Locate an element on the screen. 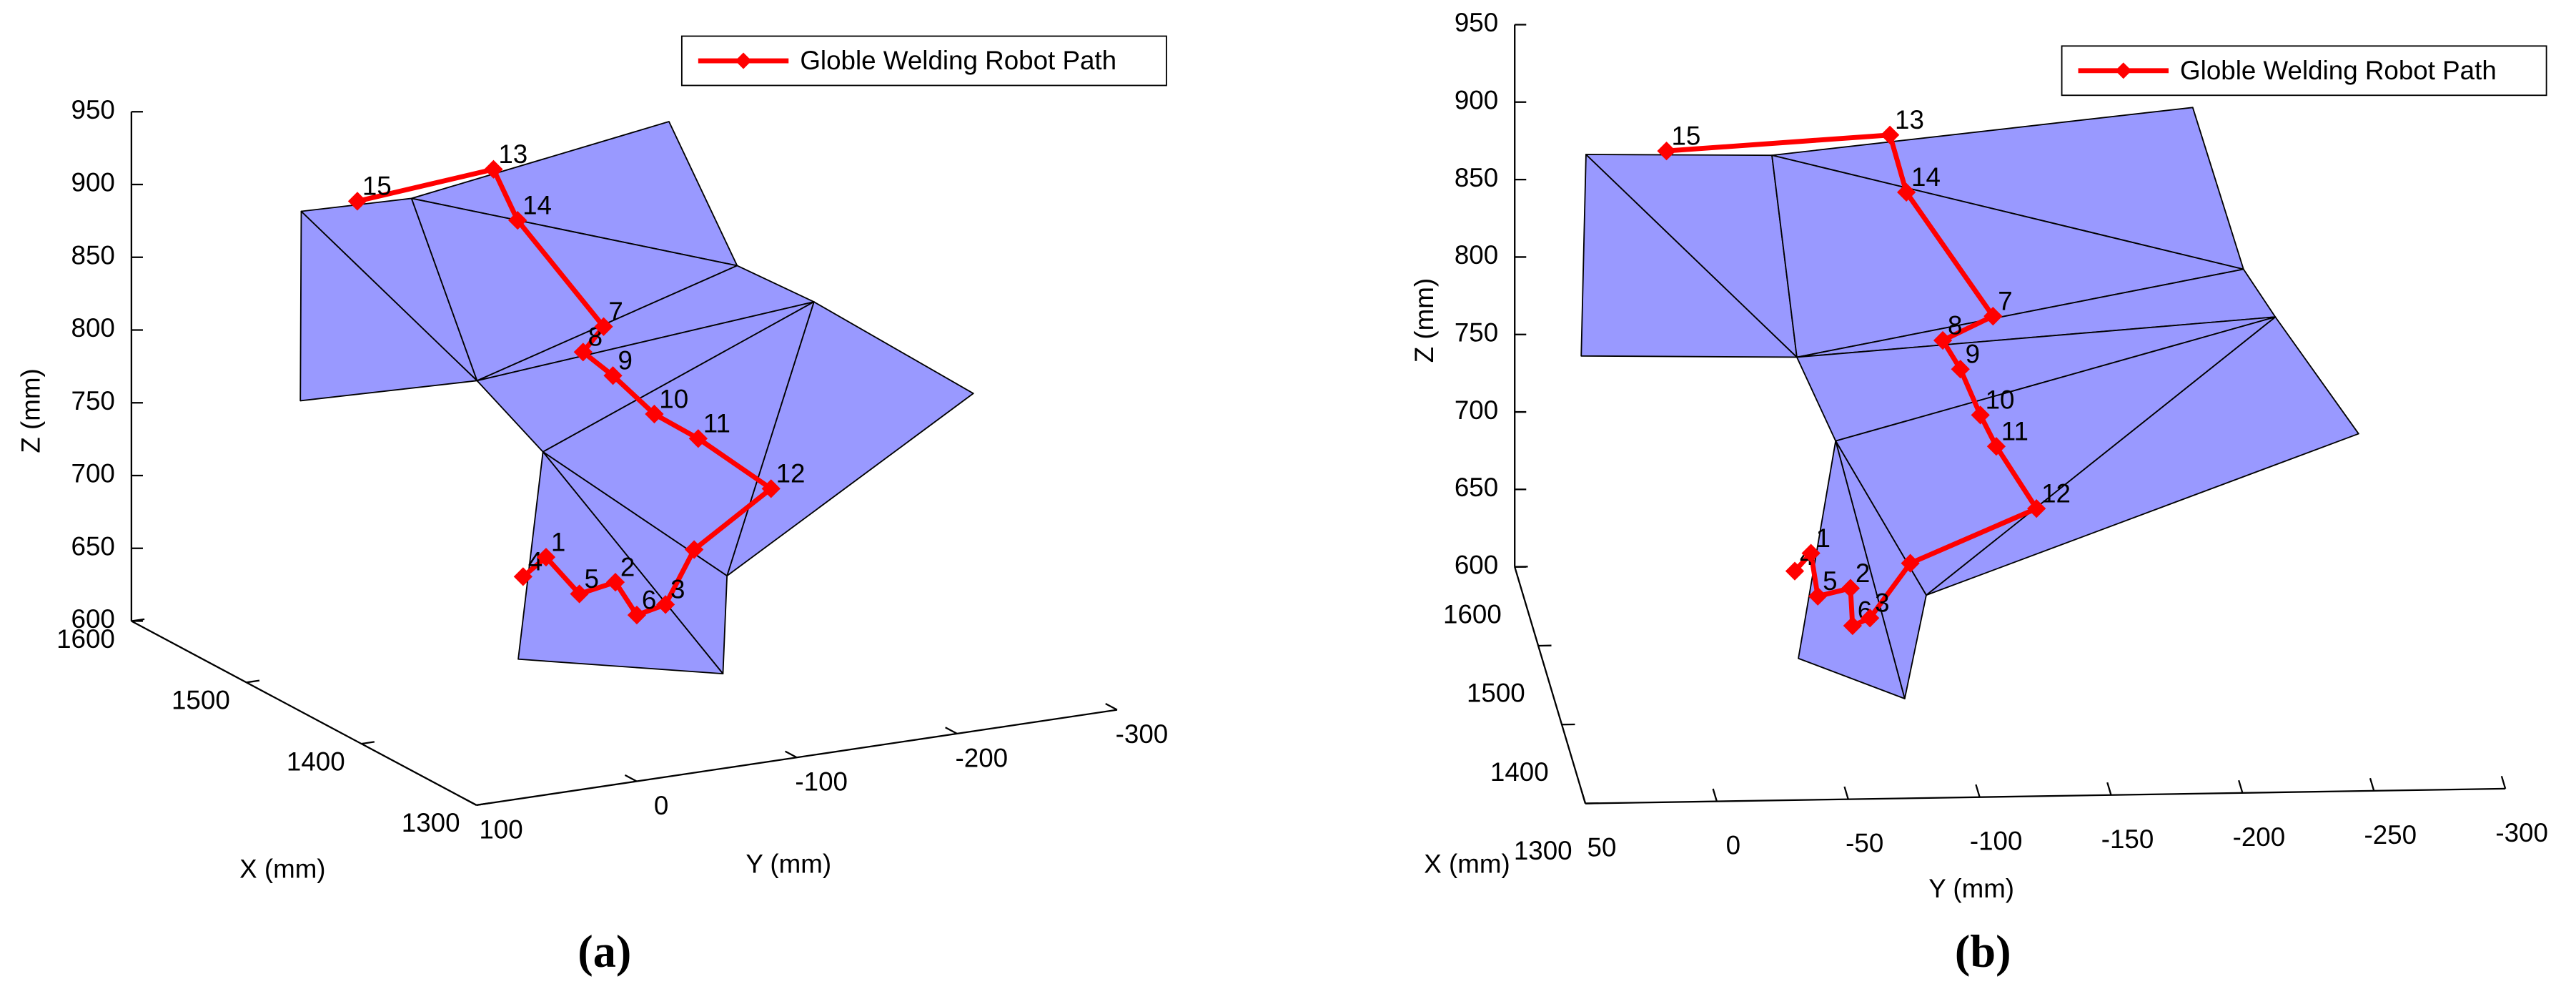 The height and width of the screenshot is (999, 2576). z-tick-label: 900 is located at coordinates (1477, 99).